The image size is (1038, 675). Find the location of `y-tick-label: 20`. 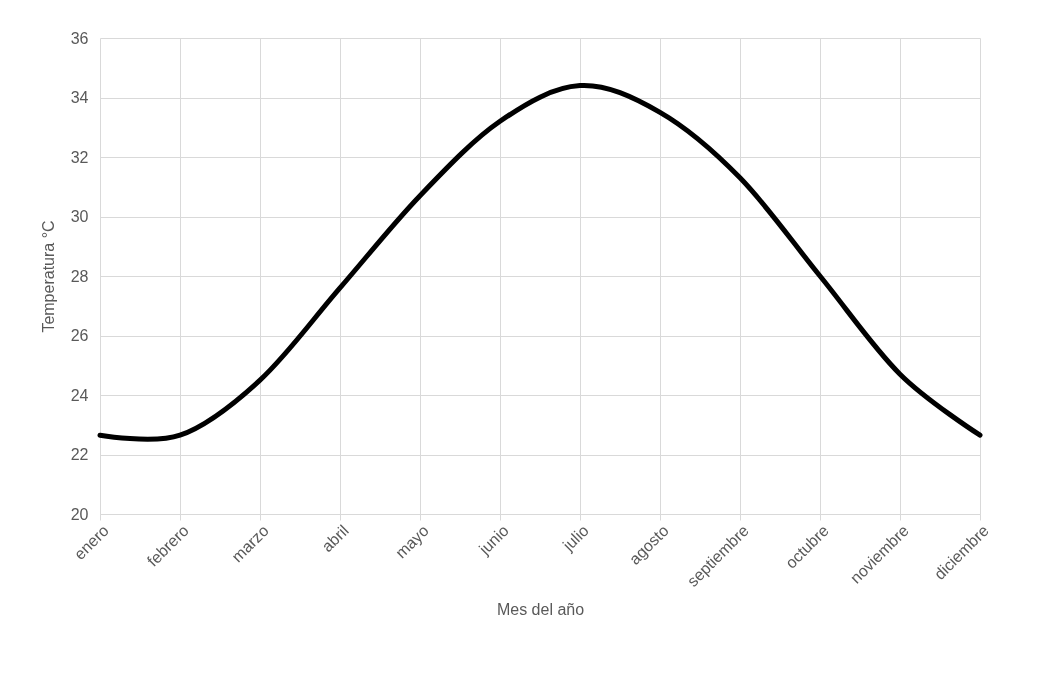

y-tick-label: 20 is located at coordinates (79, 514).